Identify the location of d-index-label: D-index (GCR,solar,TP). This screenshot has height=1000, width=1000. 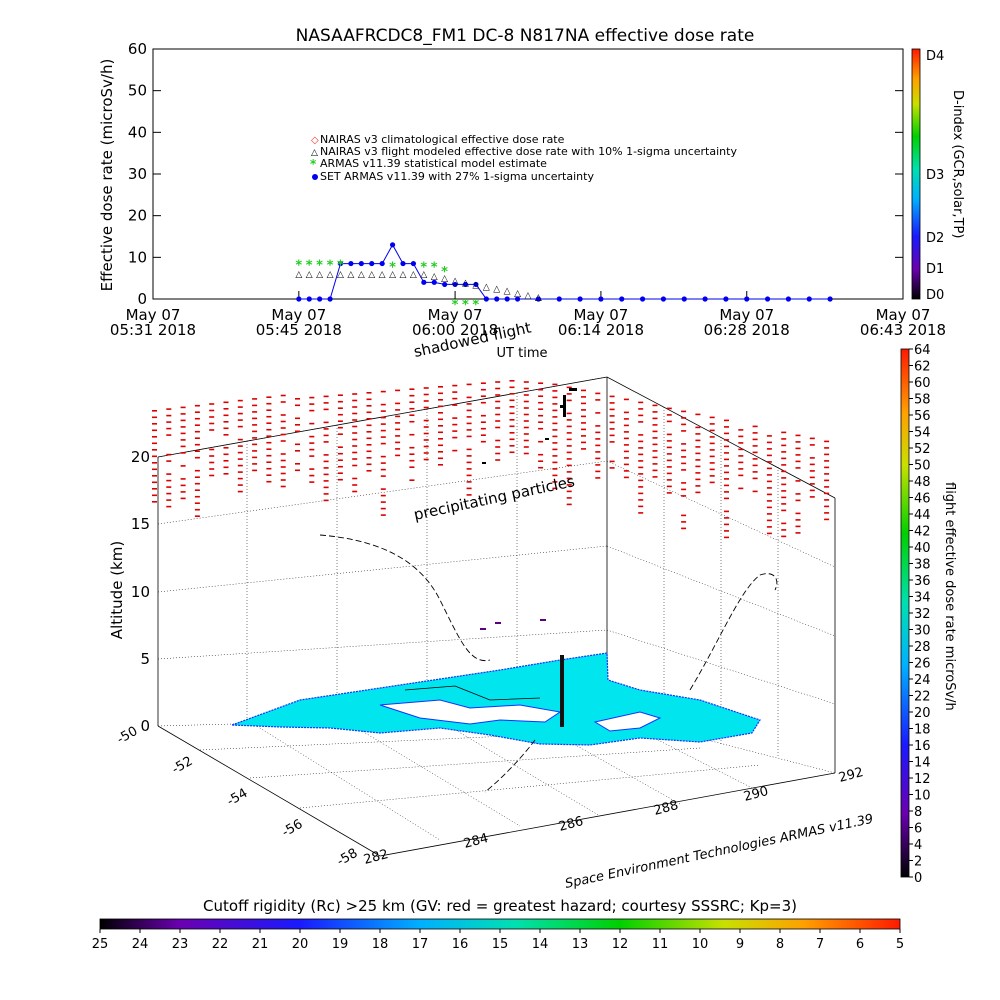
(957, 164).